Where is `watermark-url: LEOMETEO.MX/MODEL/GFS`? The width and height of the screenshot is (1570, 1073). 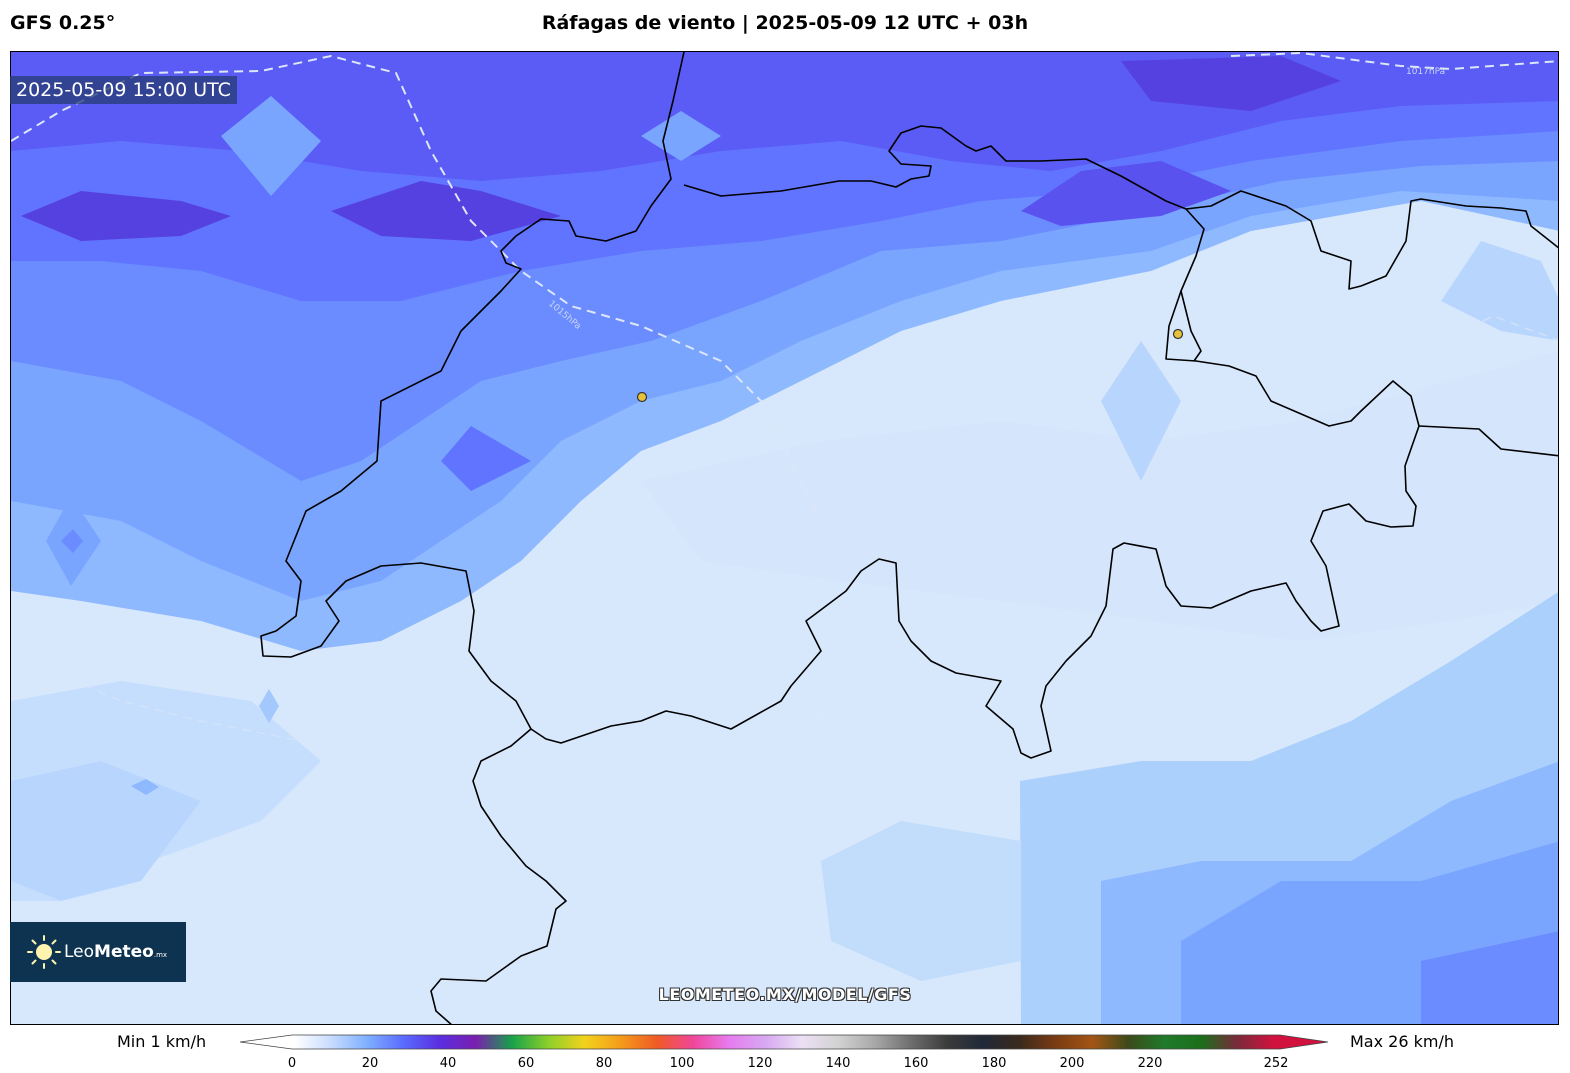 watermark-url: LEOMETEO.MX/MODEL/GFS is located at coordinates (785, 994).